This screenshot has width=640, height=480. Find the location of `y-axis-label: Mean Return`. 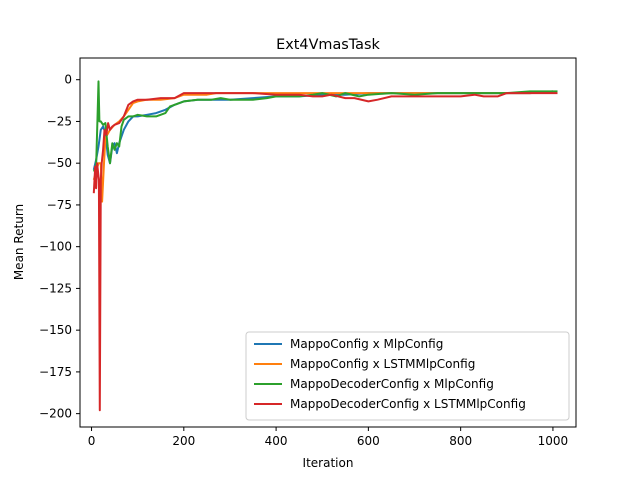

y-axis-label: Mean Return is located at coordinates (19, 242).